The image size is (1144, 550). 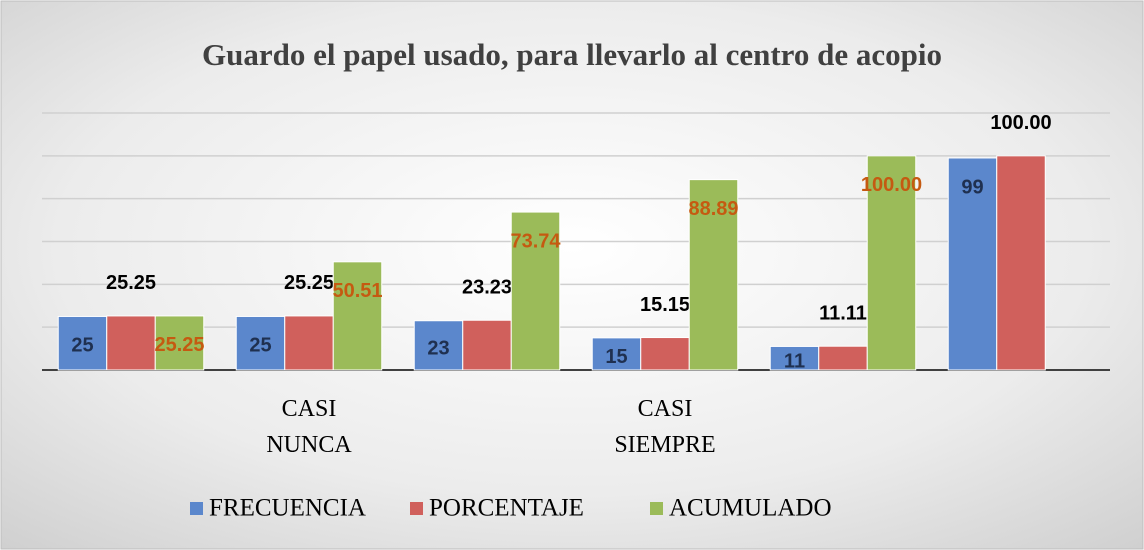 I want to click on legend-label: PORCENTAJE, so click(x=506, y=508).